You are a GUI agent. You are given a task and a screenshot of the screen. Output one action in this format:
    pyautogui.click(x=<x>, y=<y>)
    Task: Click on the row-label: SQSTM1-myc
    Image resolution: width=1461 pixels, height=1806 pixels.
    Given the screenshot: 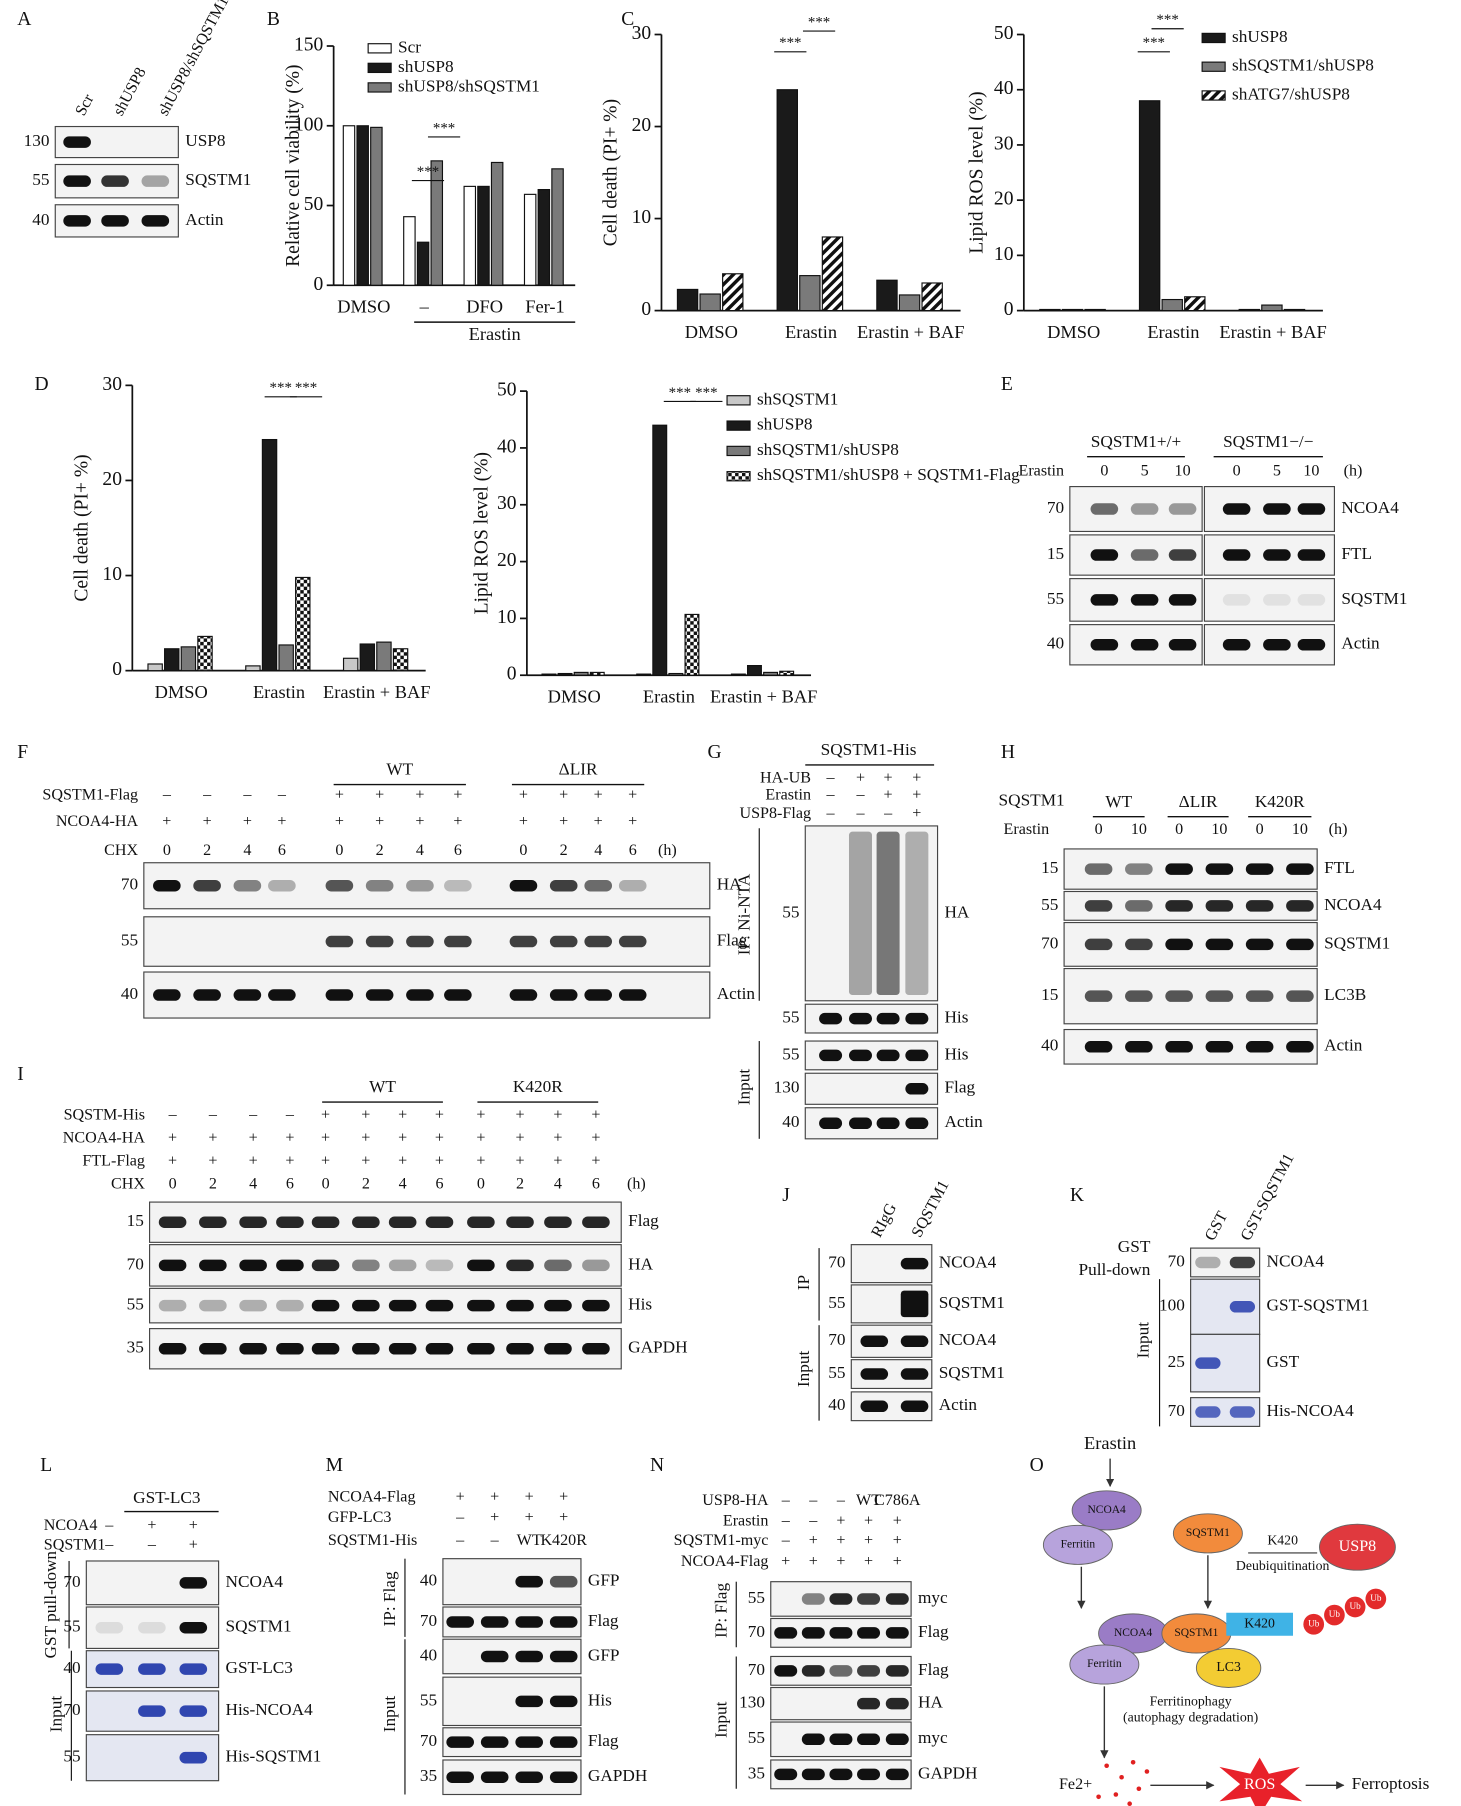 What is the action you would take?
    pyautogui.click(x=721, y=1540)
    